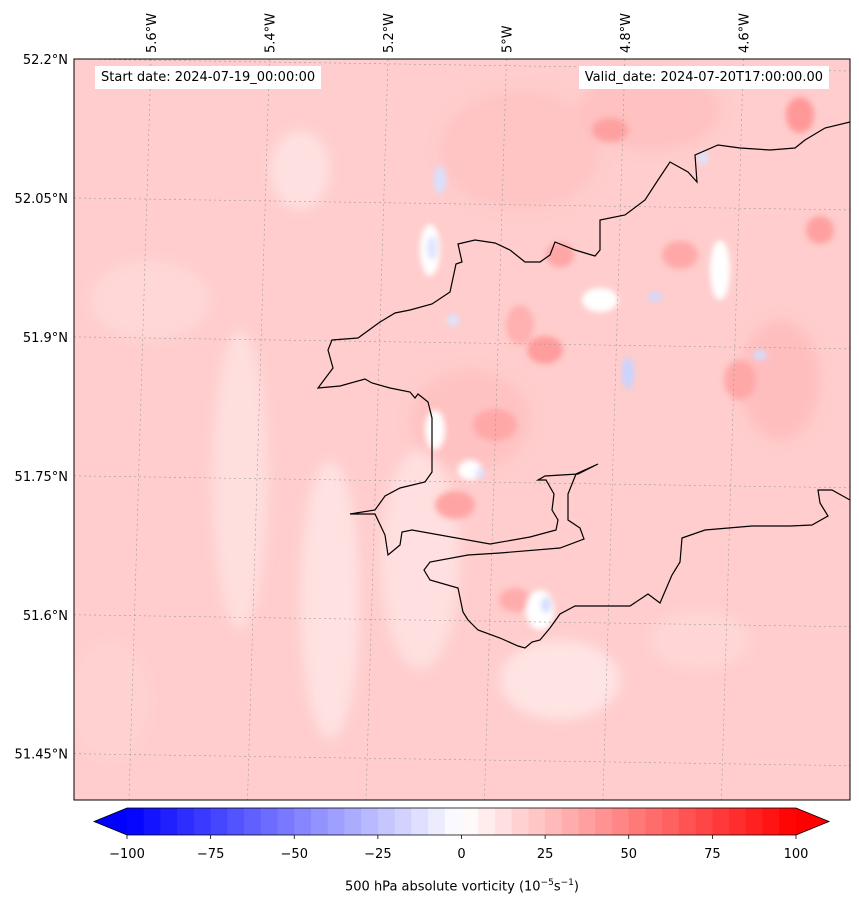  What do you see at coordinates (377, 854) in the screenshot?
I see `colorbar-tick-label: −25` at bounding box center [377, 854].